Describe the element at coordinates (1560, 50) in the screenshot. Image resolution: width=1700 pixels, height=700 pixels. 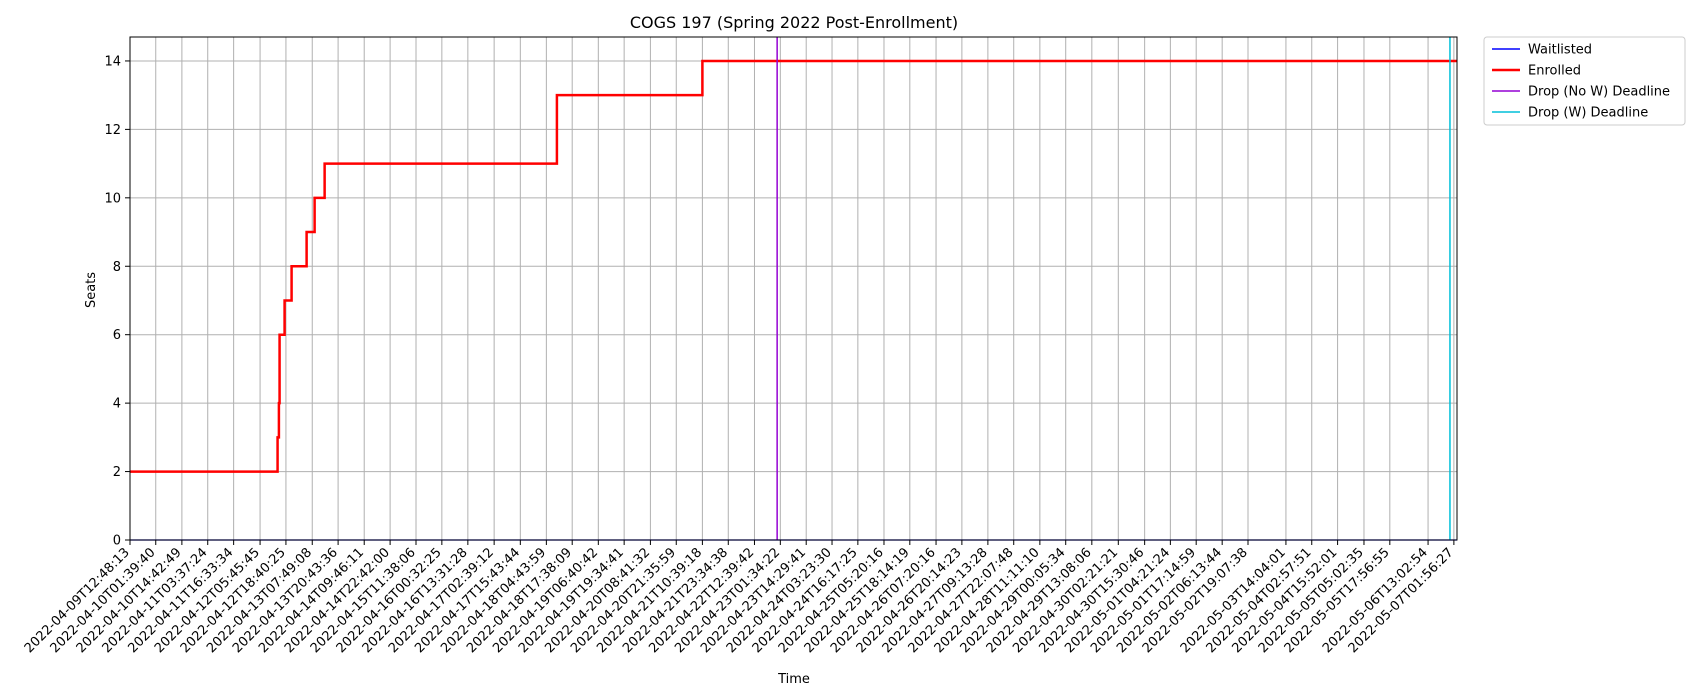
I see `legend-label: Waitlisted` at that location.